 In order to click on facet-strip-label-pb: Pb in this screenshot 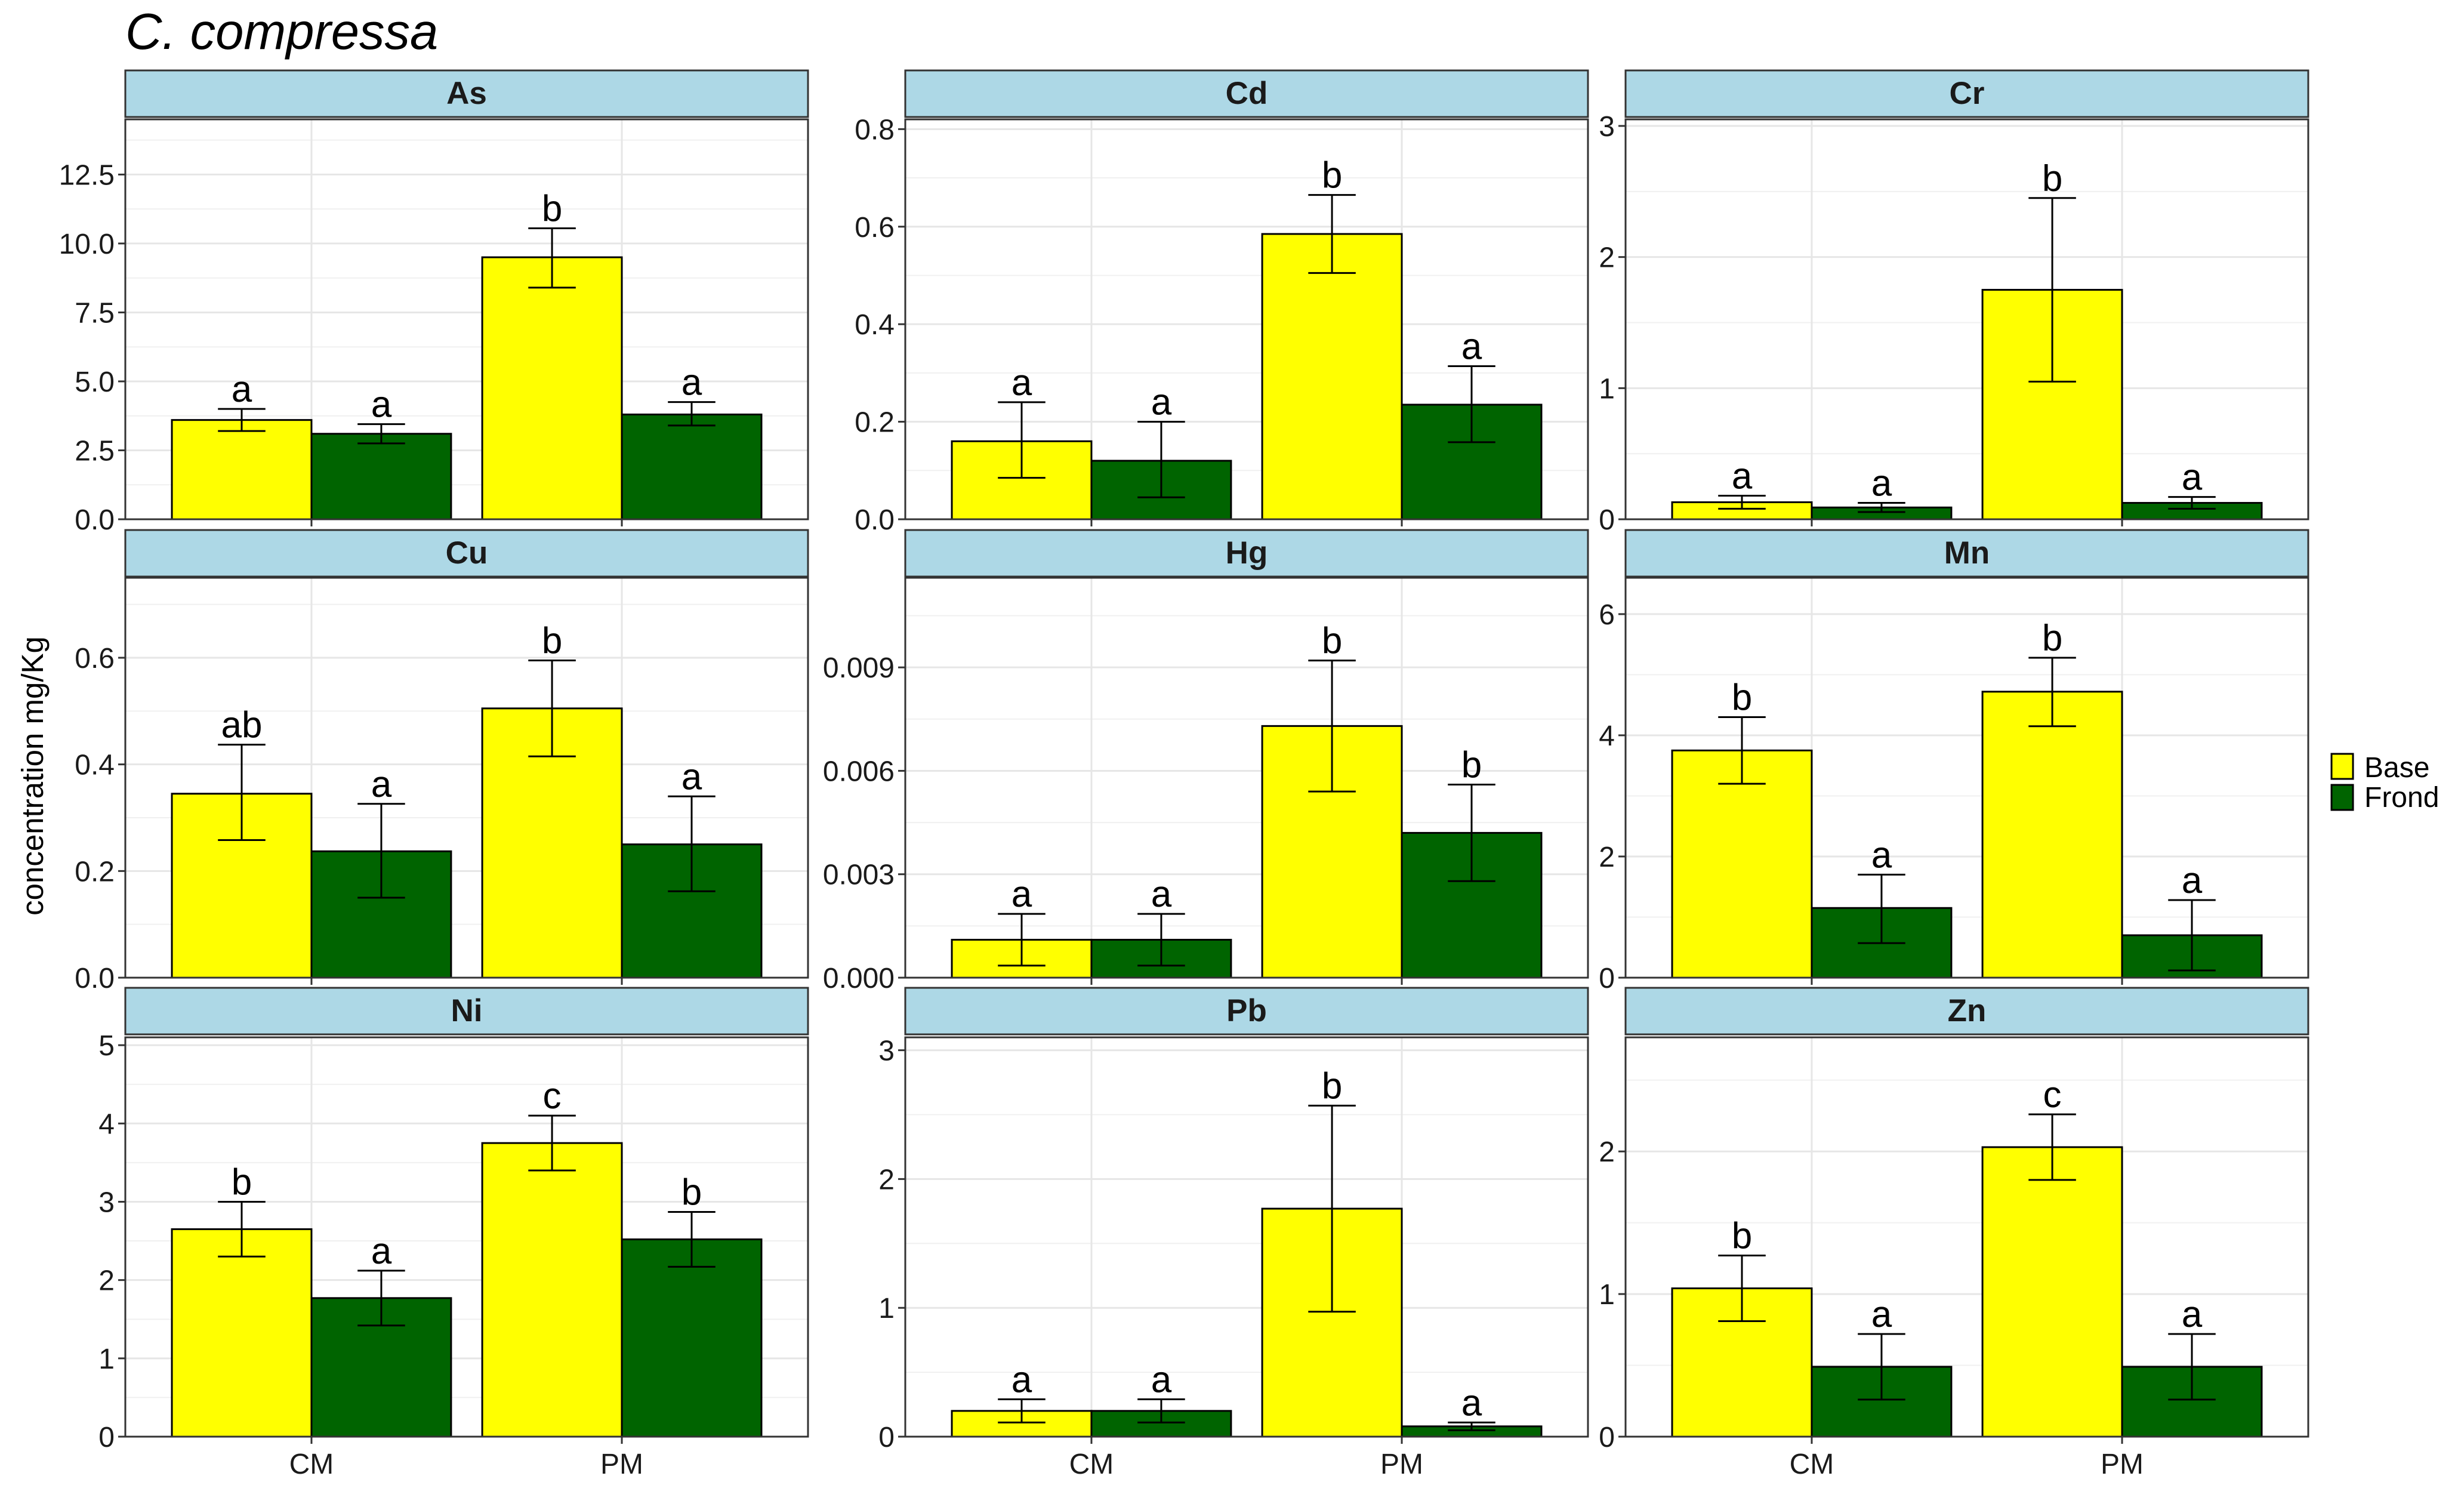, I will do `click(1246, 1011)`.